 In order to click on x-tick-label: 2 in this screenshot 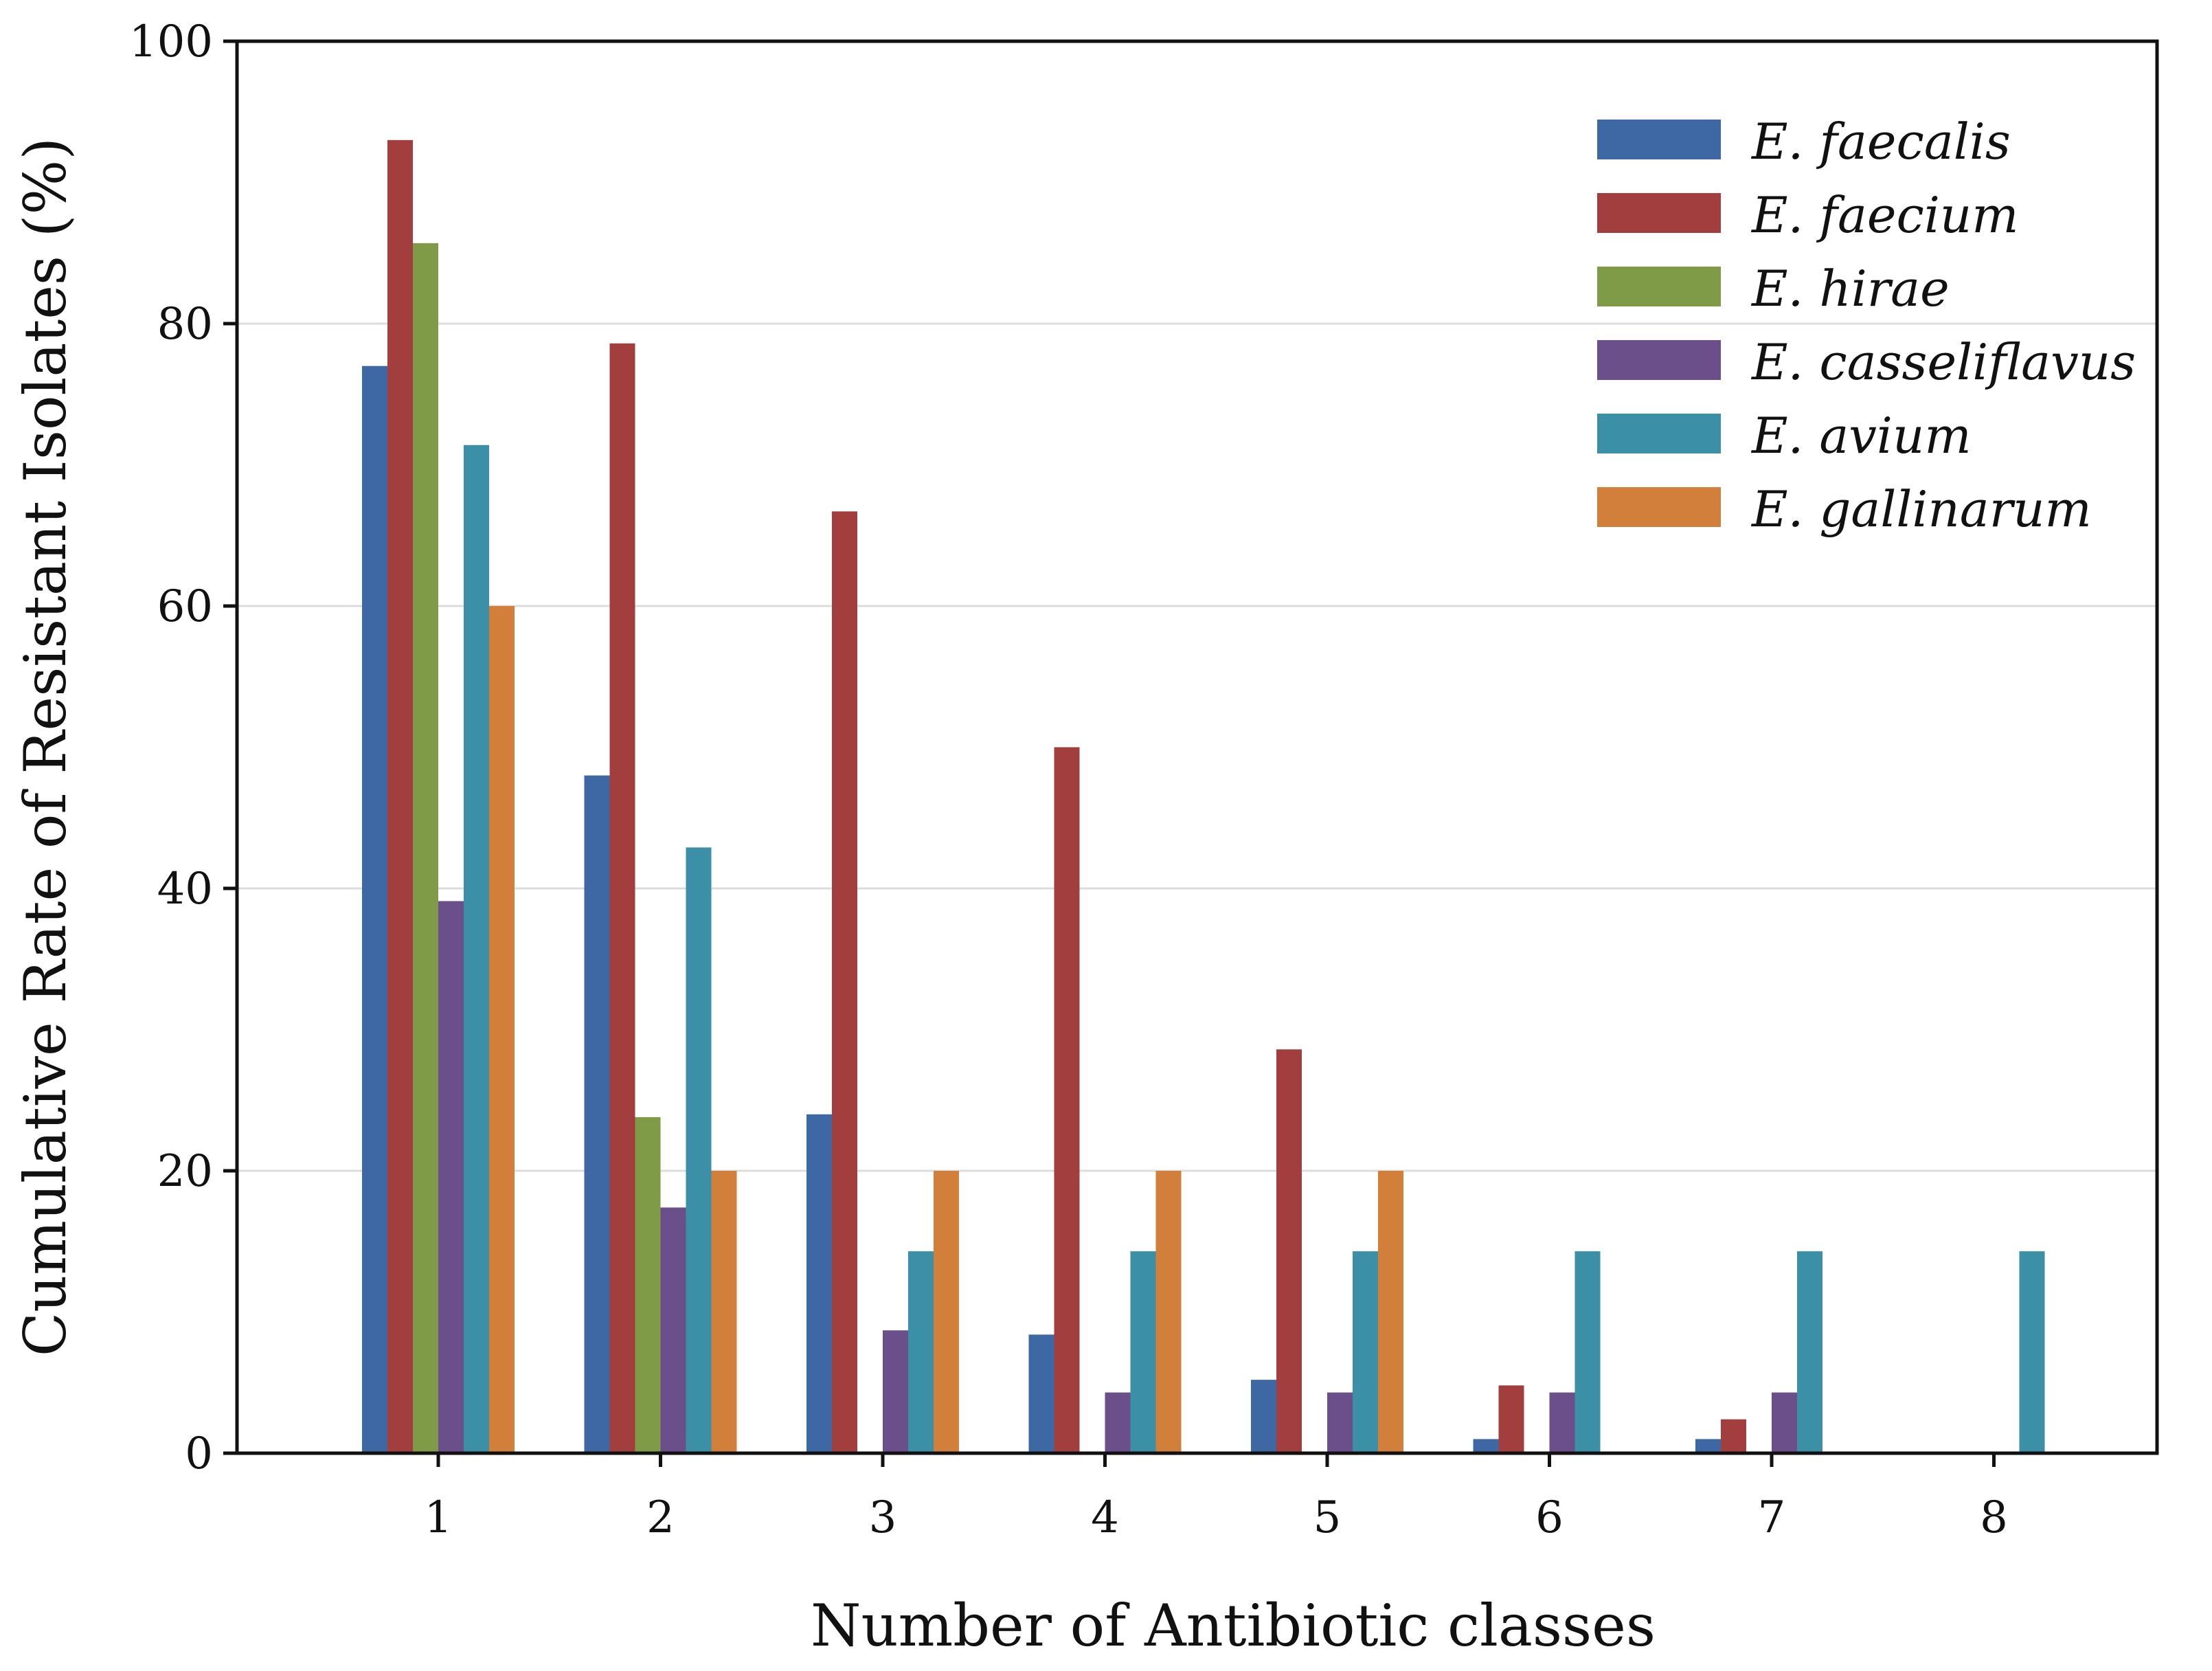, I will do `click(660, 1517)`.